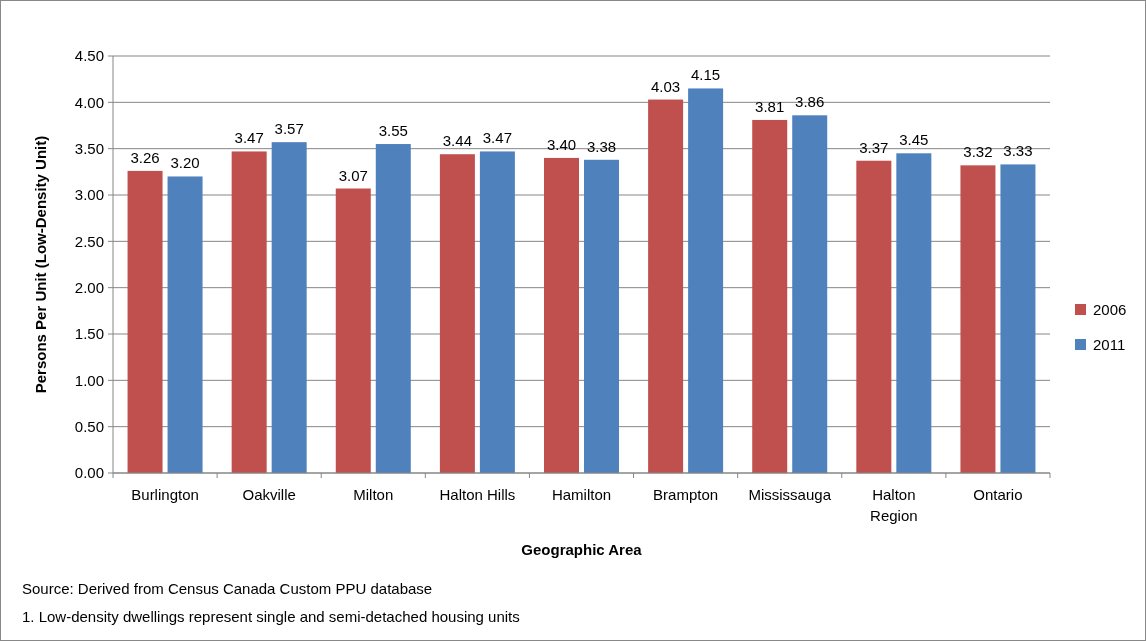  Describe the element at coordinates (914, 140) in the screenshot. I see `data-label: 3.45` at that location.